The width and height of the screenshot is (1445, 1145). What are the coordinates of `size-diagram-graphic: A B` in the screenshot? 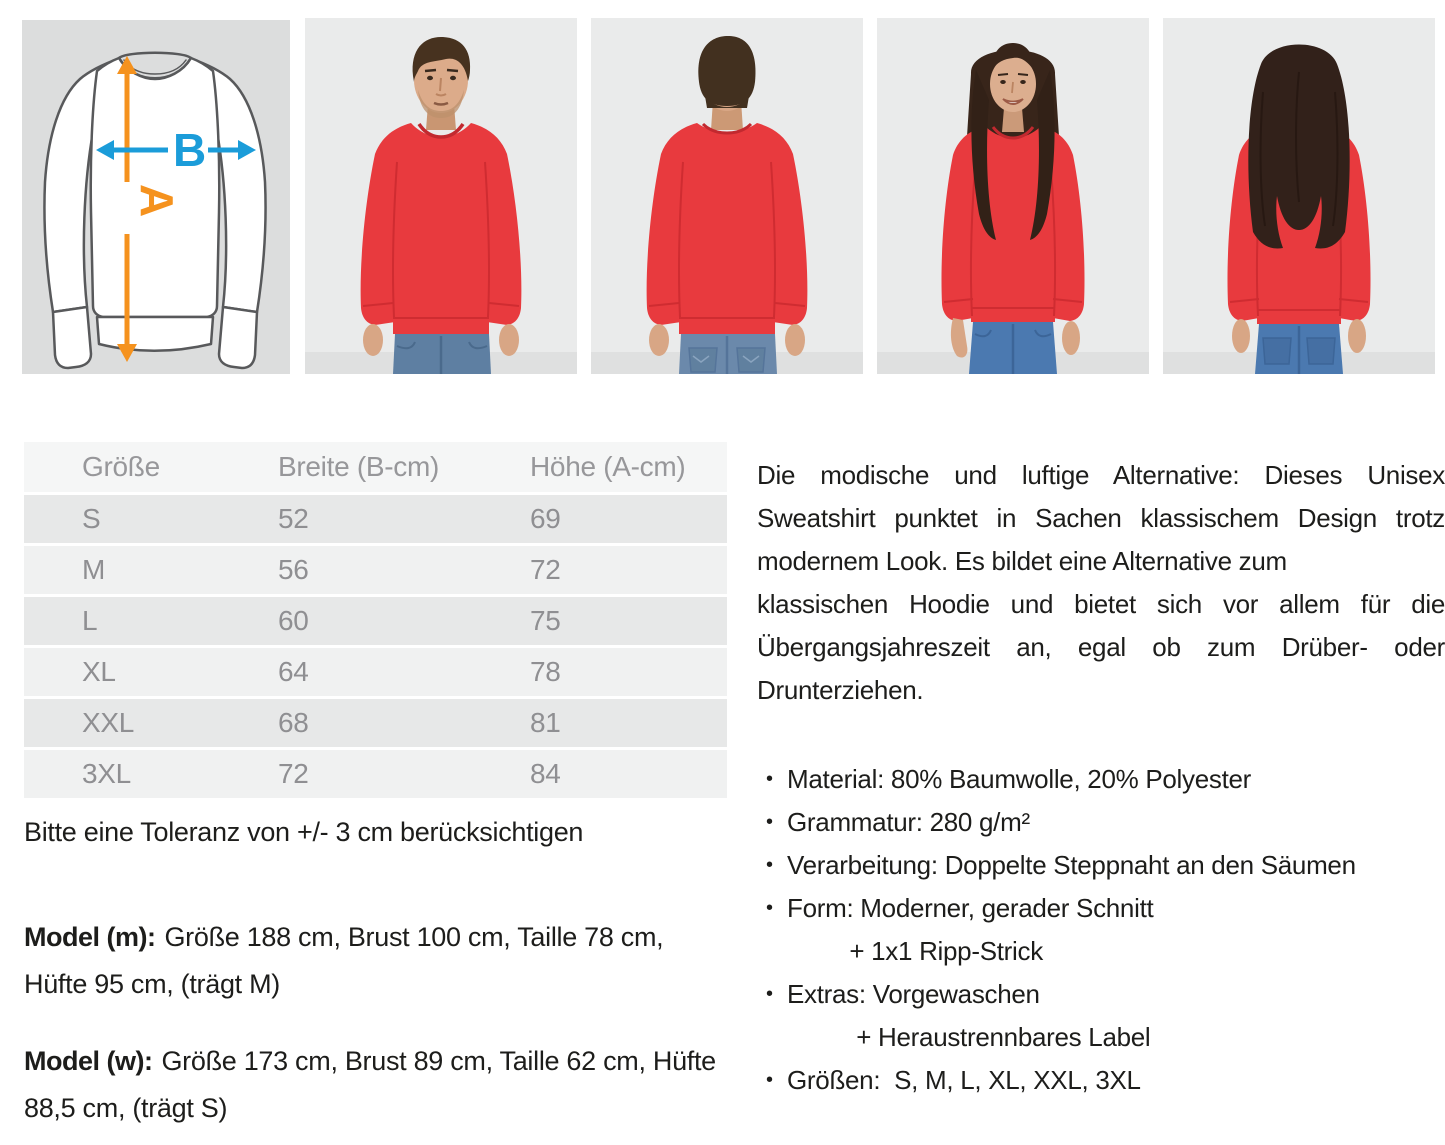 It's located at (156, 197).